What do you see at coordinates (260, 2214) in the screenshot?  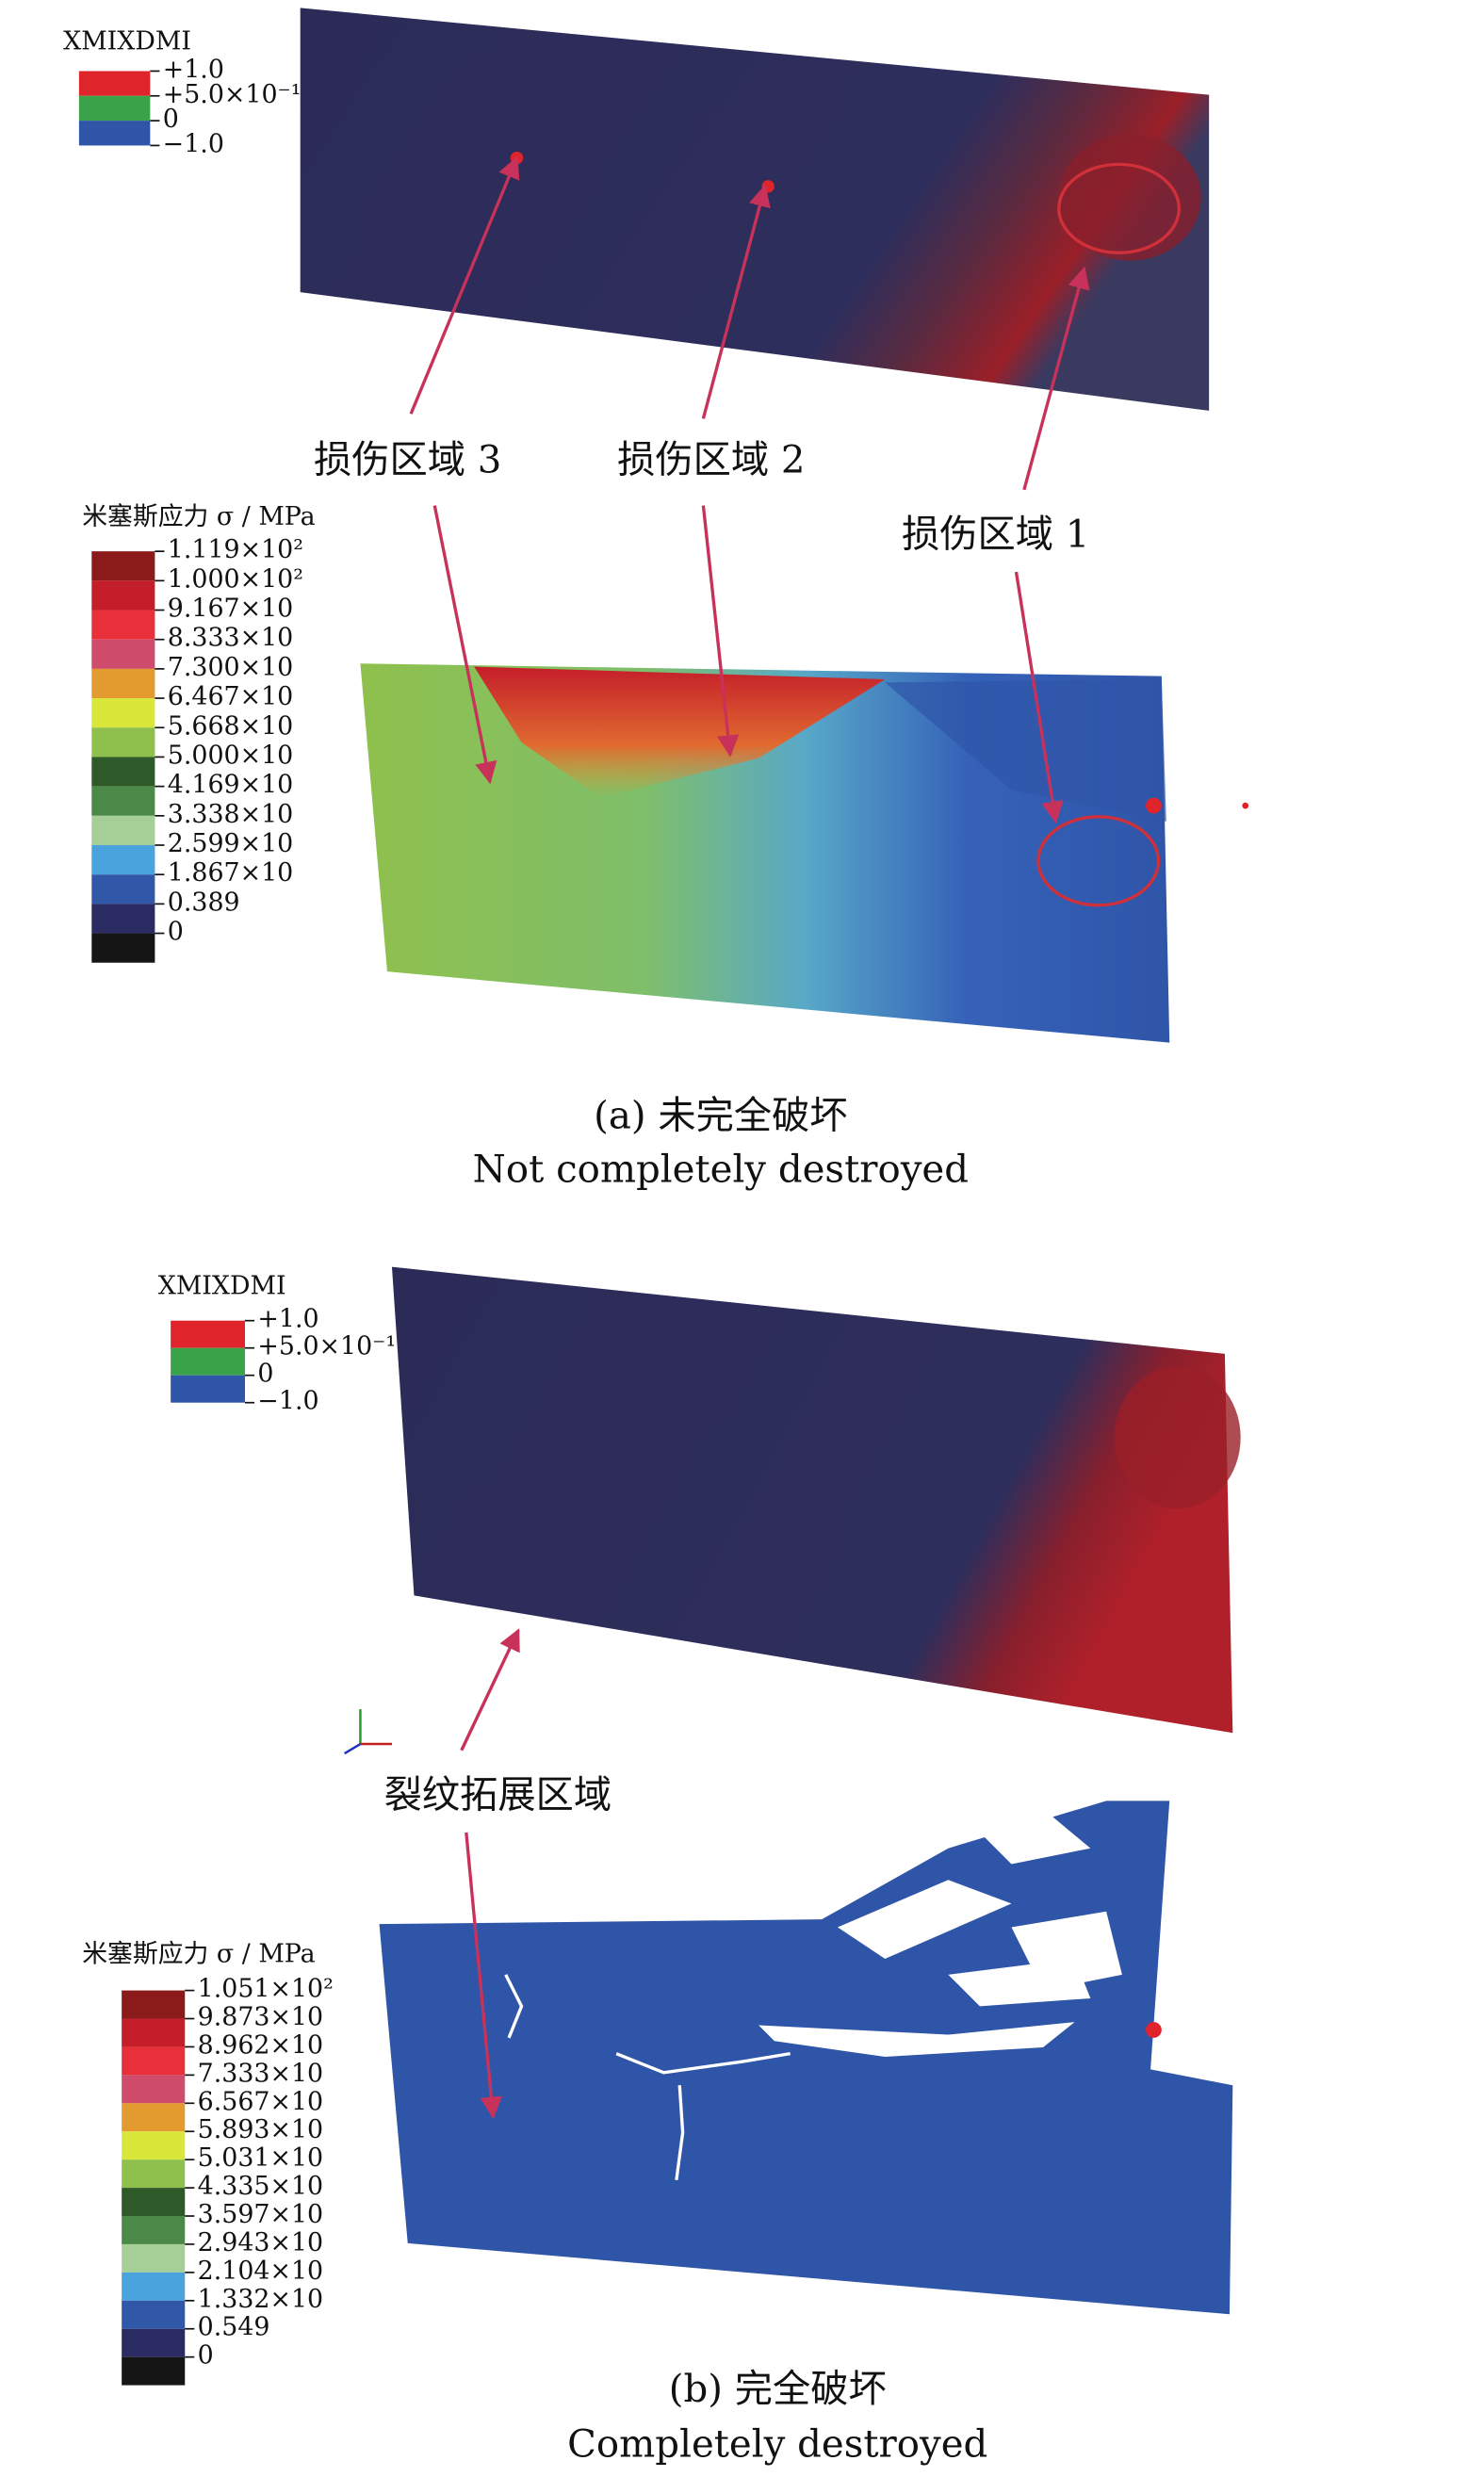 I see `legend-label: 3.597×10` at bounding box center [260, 2214].